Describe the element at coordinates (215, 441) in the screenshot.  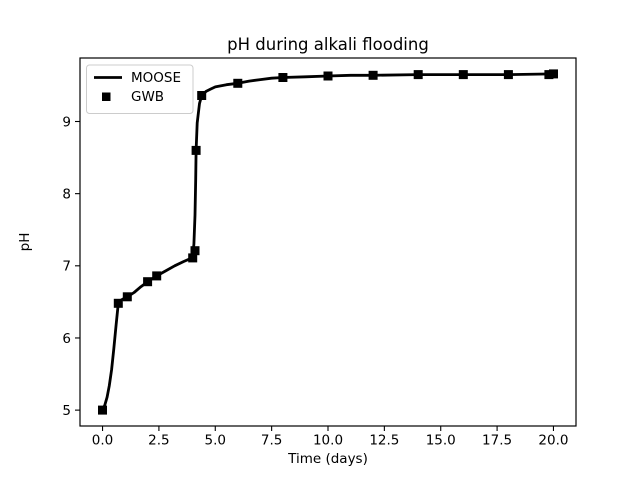
I see `x-tick-label: 5.0` at that location.